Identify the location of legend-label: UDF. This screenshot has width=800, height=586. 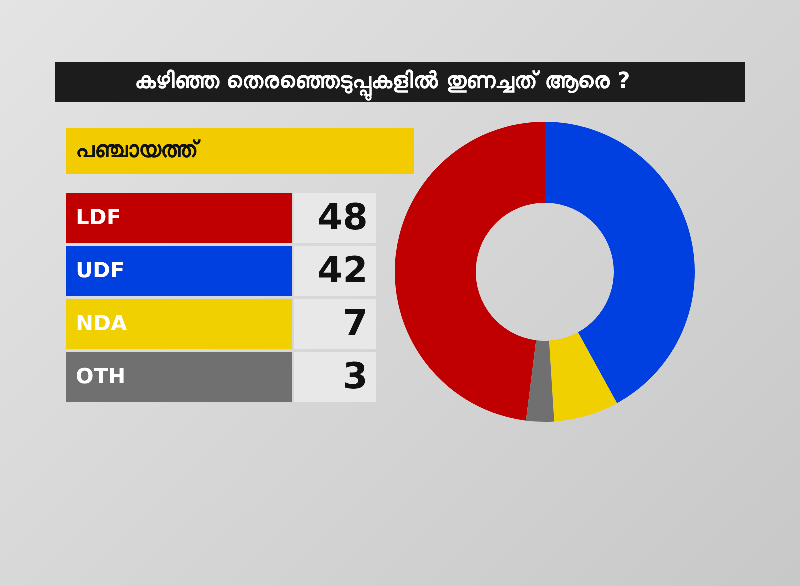
(100, 270).